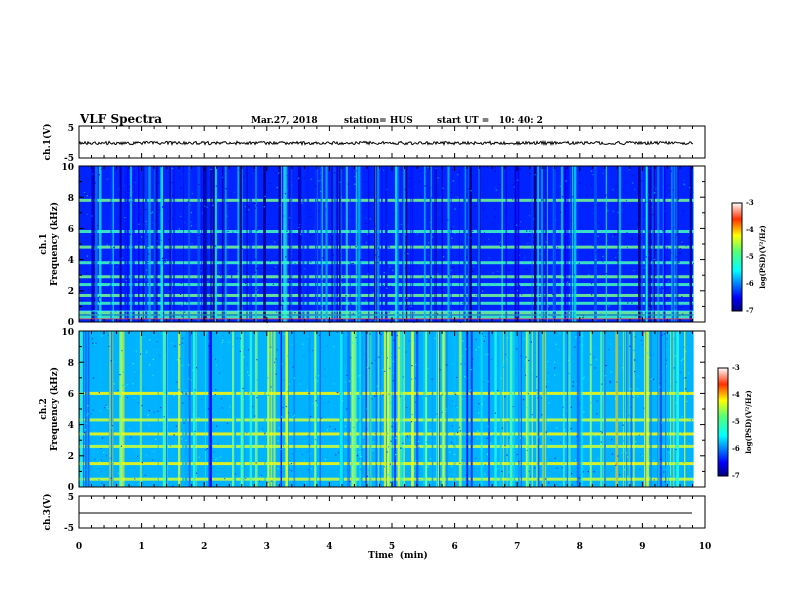 This screenshot has width=792, height=612. Describe the element at coordinates (386, 319) in the screenshot. I see `low-frequency-line` at that location.